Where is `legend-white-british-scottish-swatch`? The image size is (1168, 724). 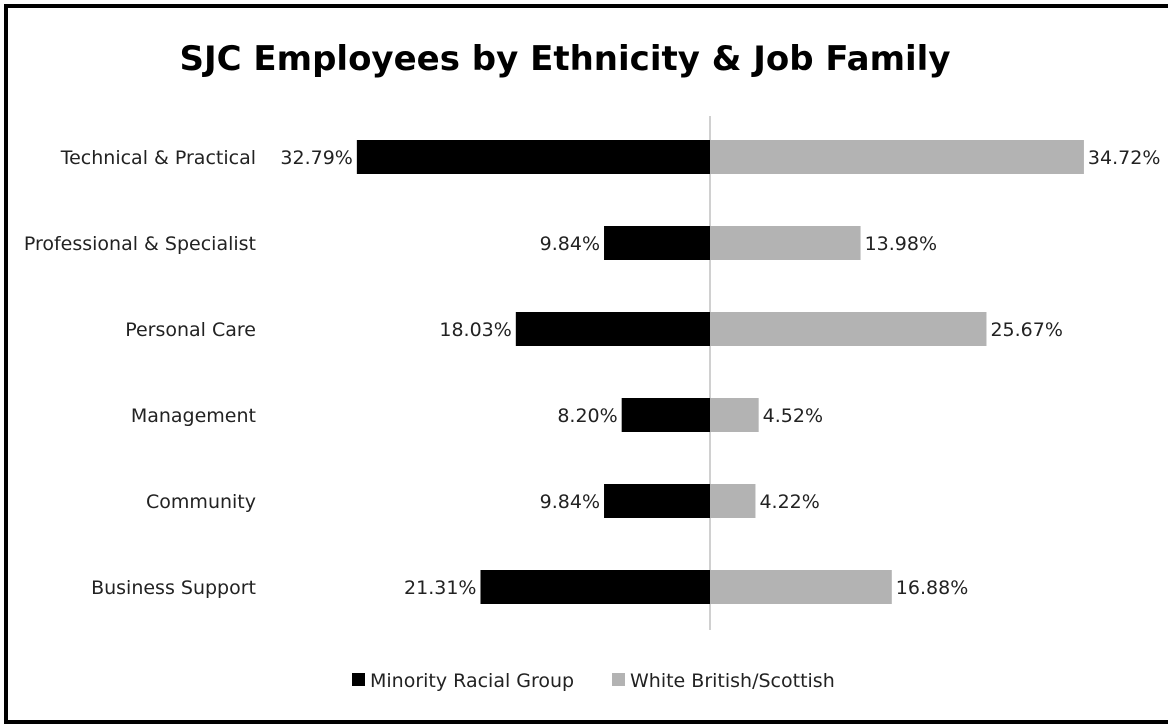
legend-white-british-scottish-swatch is located at coordinates (618, 679).